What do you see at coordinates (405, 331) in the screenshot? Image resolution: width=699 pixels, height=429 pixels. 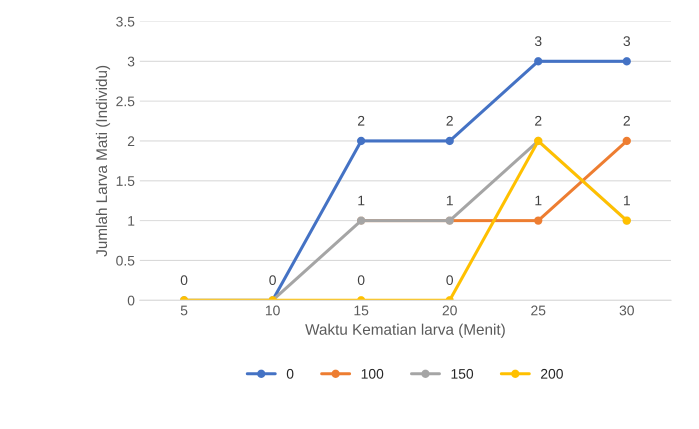 I see `x-axis-title: Waktu Kematian larva (Menit)` at bounding box center [405, 331].